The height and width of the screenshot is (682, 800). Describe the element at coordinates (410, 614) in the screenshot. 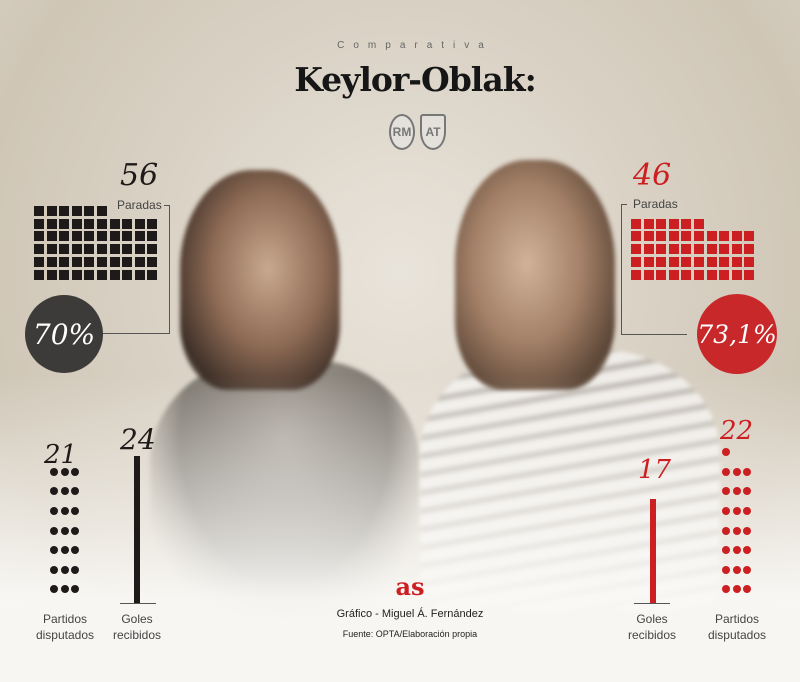

I see `credit: Gráfico - Miguel Á. Fernández` at that location.